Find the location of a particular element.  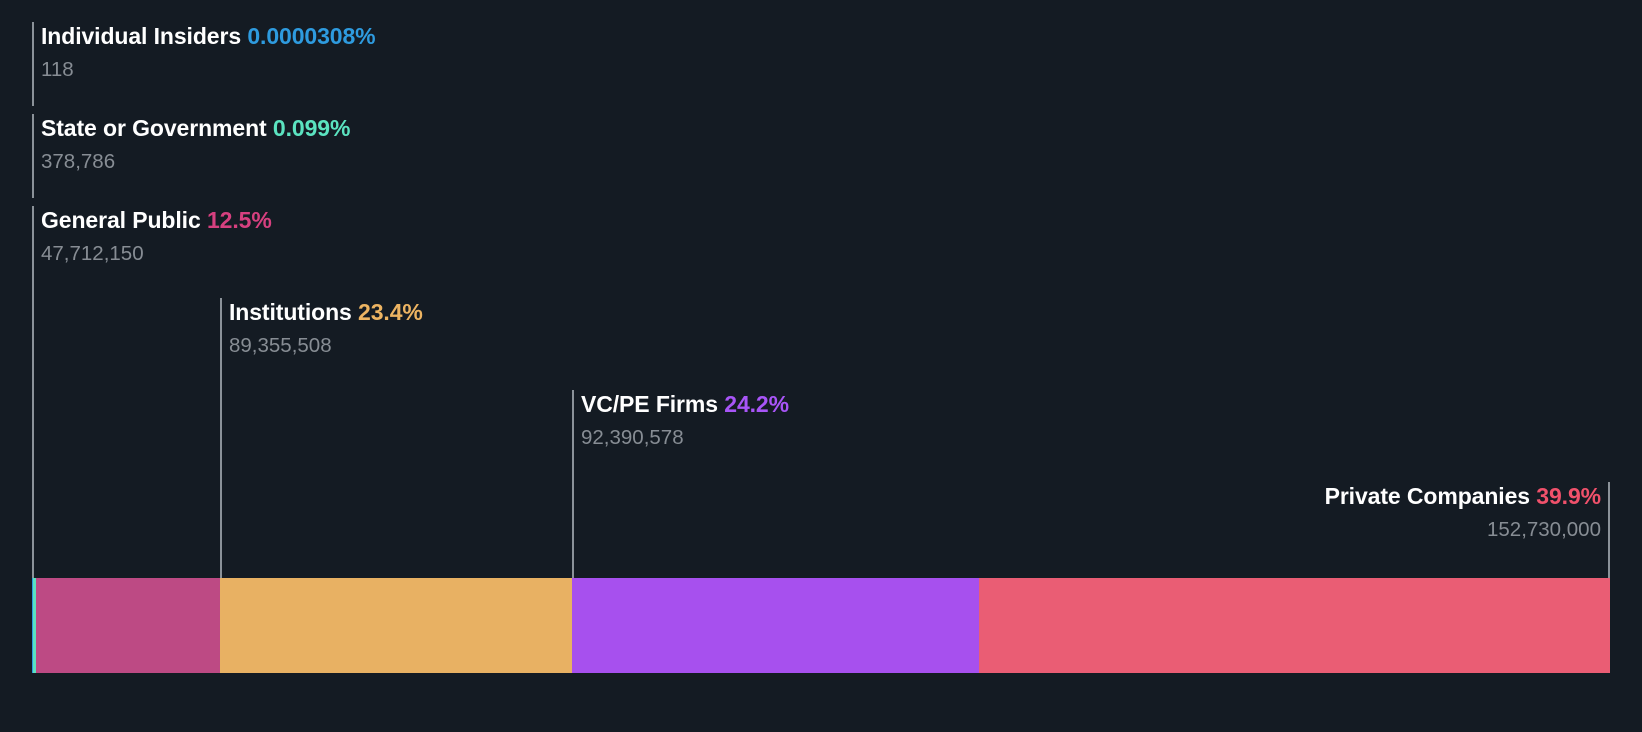

segment-percent-individual-insiders: 0.0000308% is located at coordinates (311, 36).